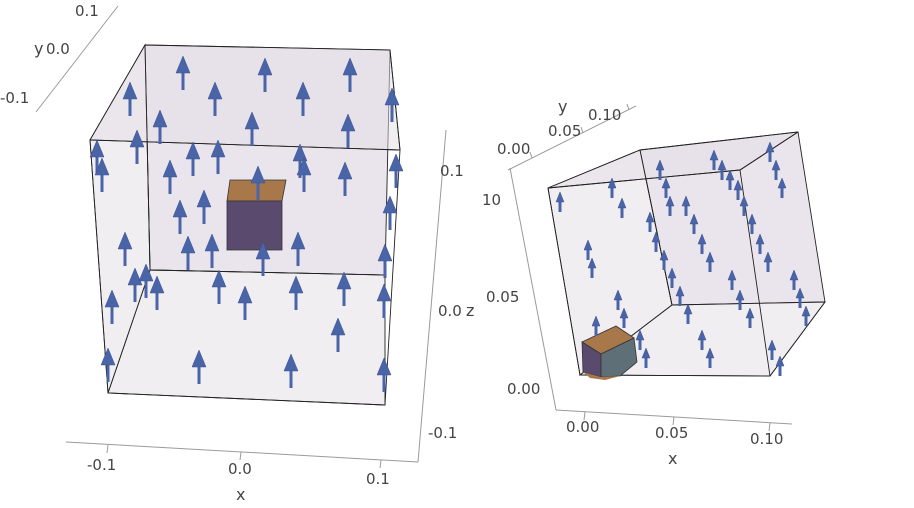 This screenshot has height=508, width=914. I want to click on left-x-tick-label: 0.0, so click(240, 469).